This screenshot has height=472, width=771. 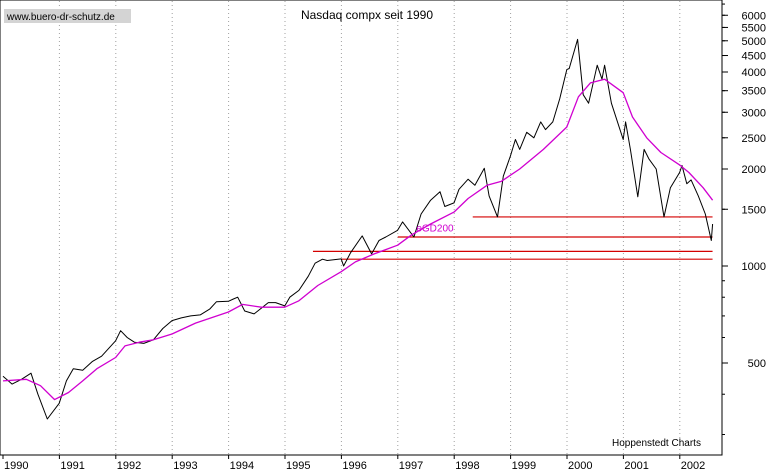 What do you see at coordinates (467, 466) in the screenshot?
I see `x-tick-label-1998: 1998` at bounding box center [467, 466].